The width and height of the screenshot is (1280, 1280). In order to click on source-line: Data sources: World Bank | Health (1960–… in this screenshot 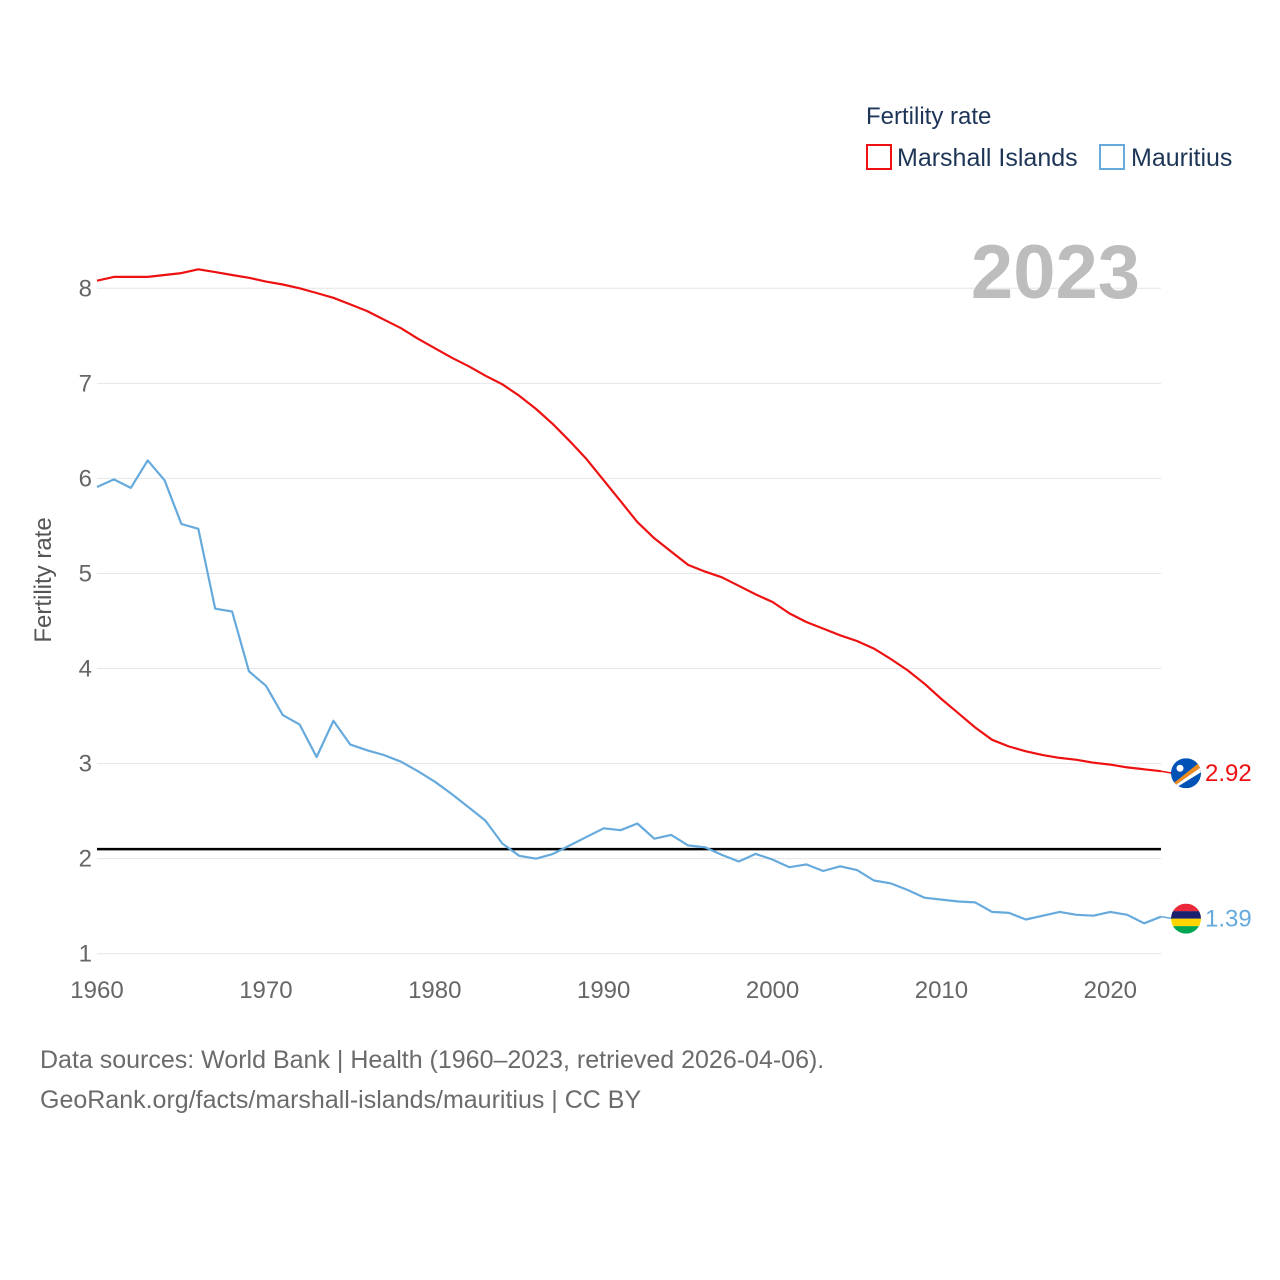, I will do `click(432, 1060)`.